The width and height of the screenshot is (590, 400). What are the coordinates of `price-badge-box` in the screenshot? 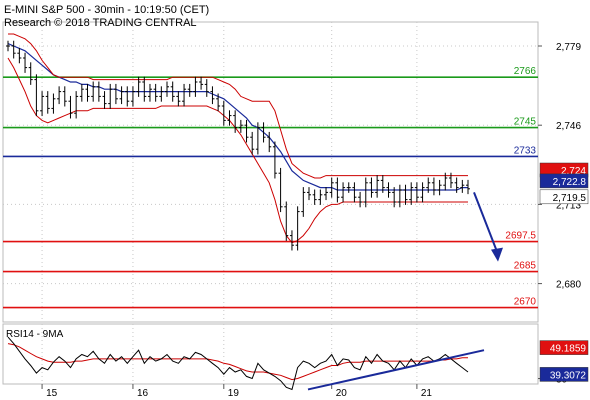 It's located at (564, 197).